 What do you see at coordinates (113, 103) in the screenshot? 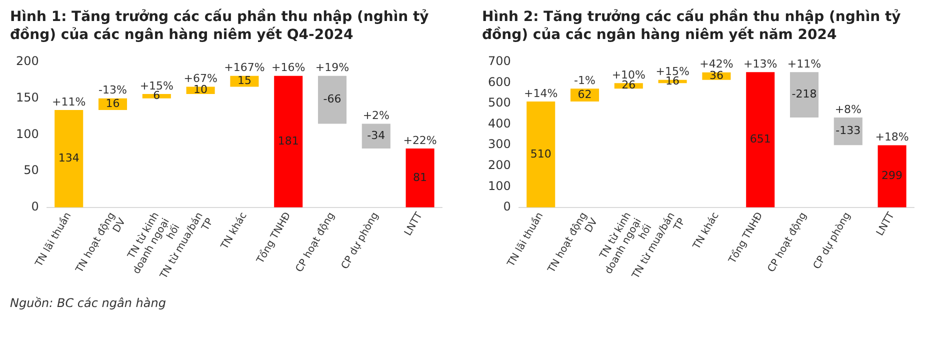
I see `data-label: 16` at bounding box center [113, 103].